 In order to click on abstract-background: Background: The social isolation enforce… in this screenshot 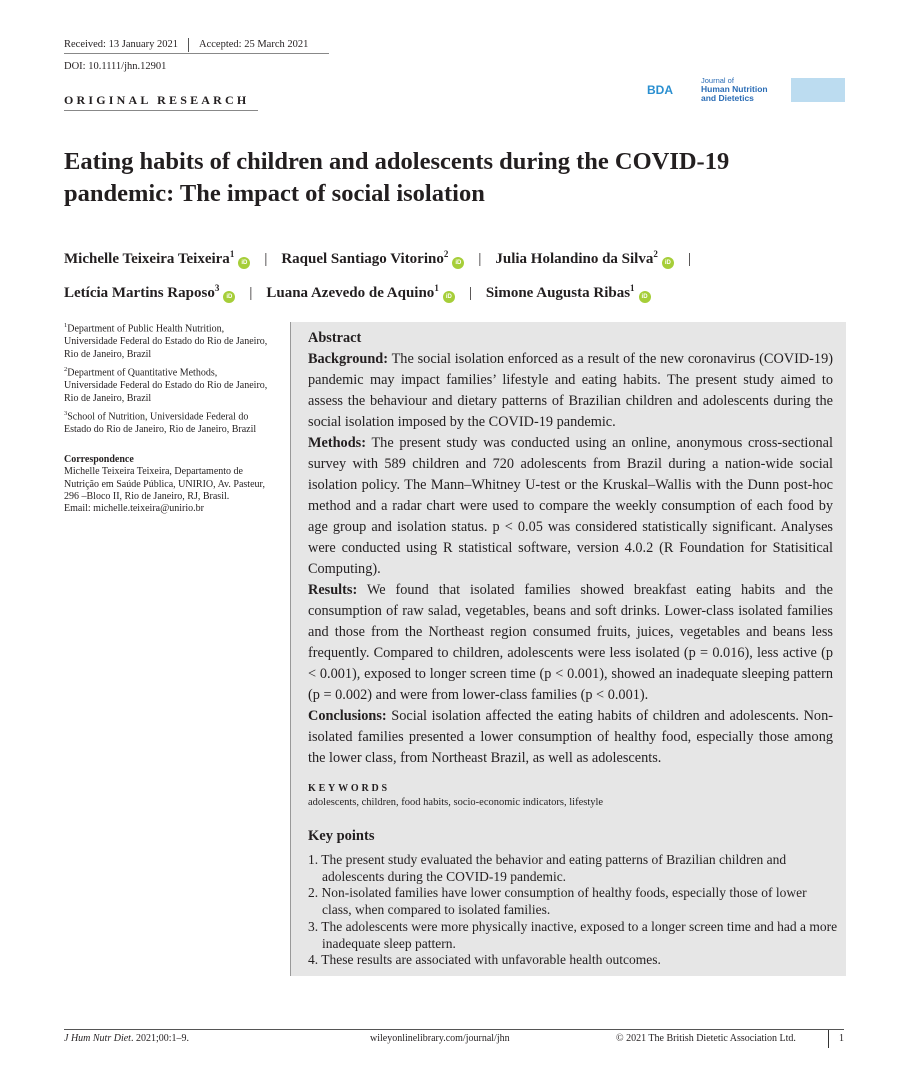, I will do `click(570, 391)`.